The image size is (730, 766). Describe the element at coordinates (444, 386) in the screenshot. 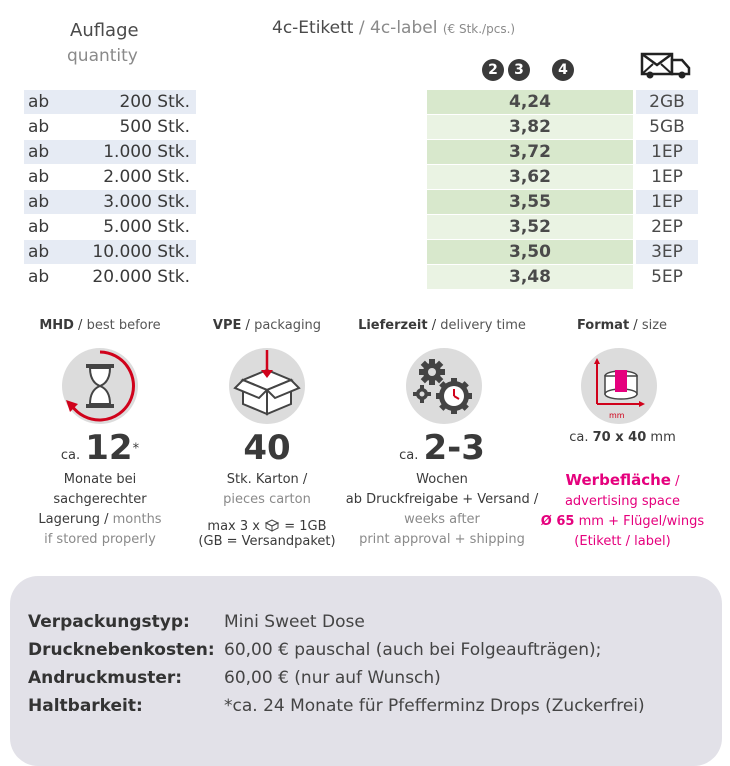

I see `gears-clock-icon` at that location.